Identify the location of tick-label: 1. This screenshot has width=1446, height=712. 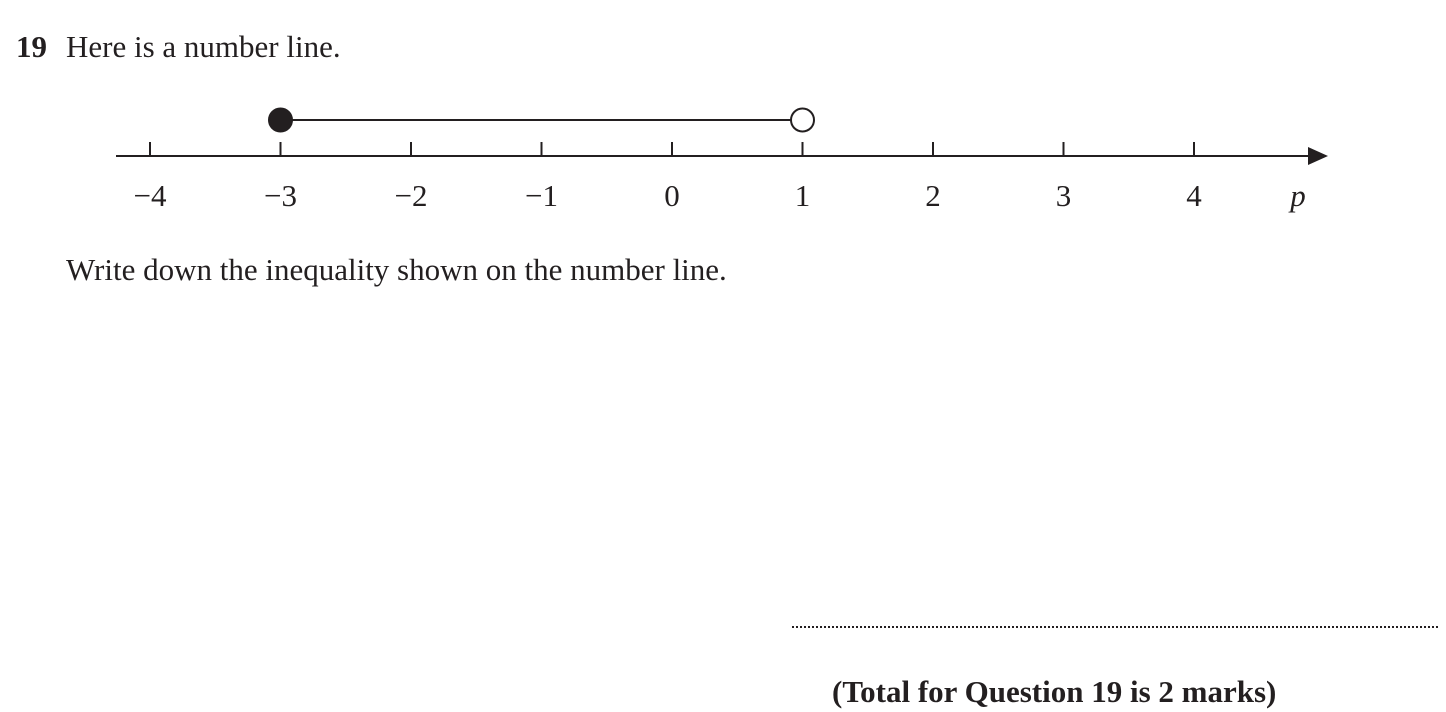
(803, 195).